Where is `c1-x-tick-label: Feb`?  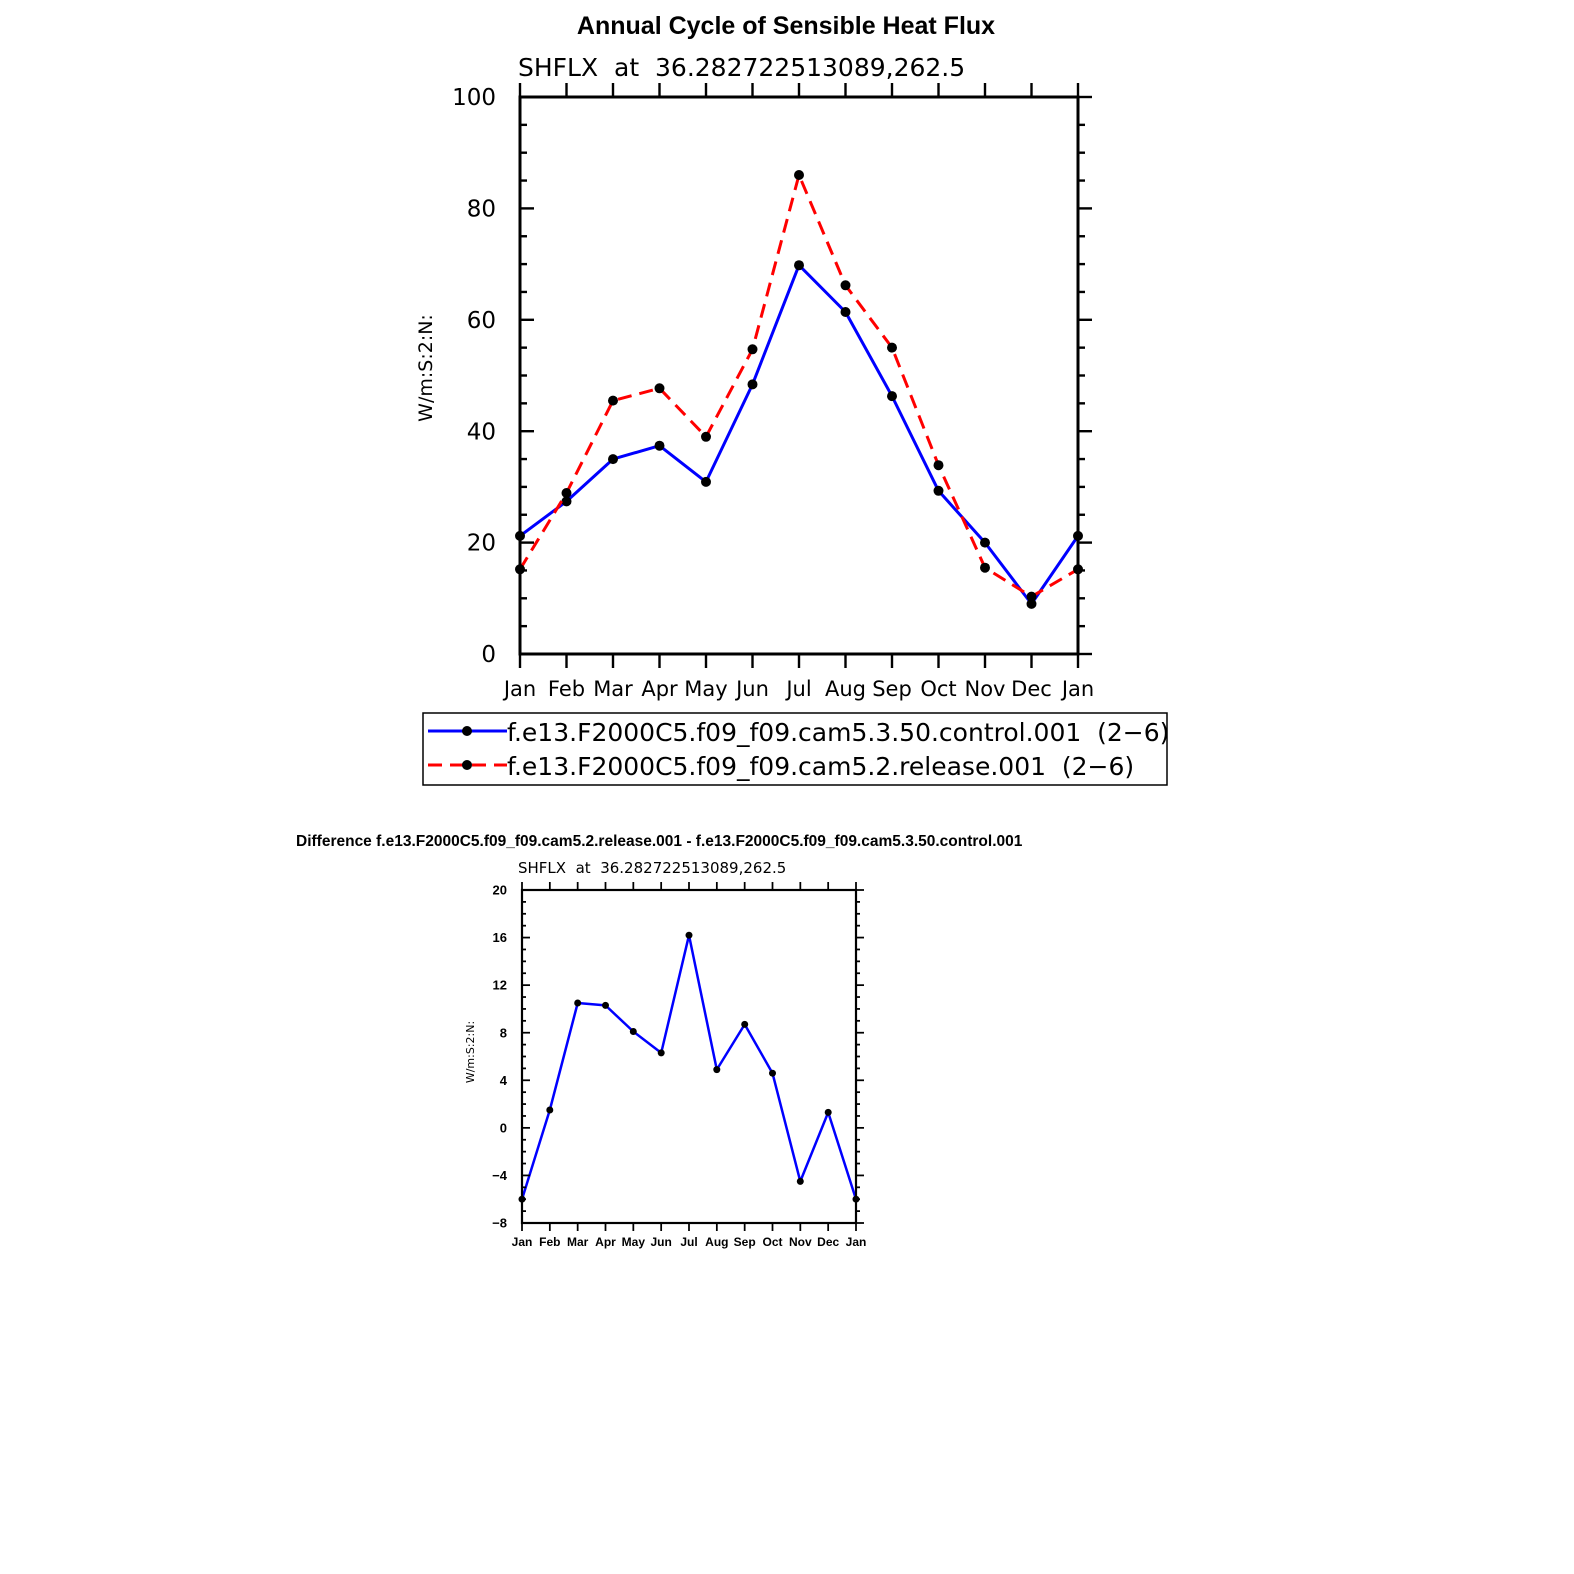 c1-x-tick-label: Feb is located at coordinates (566, 689).